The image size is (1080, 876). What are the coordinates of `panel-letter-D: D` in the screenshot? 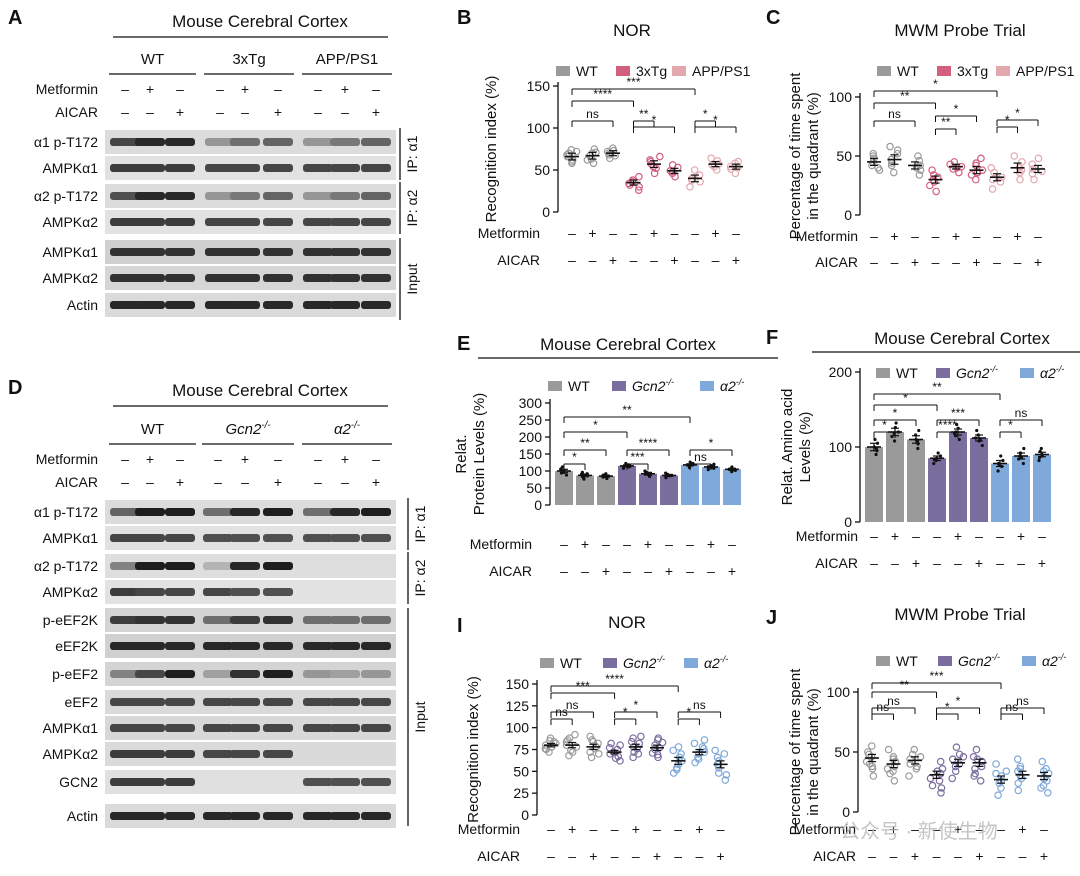 It's located at (15, 388).